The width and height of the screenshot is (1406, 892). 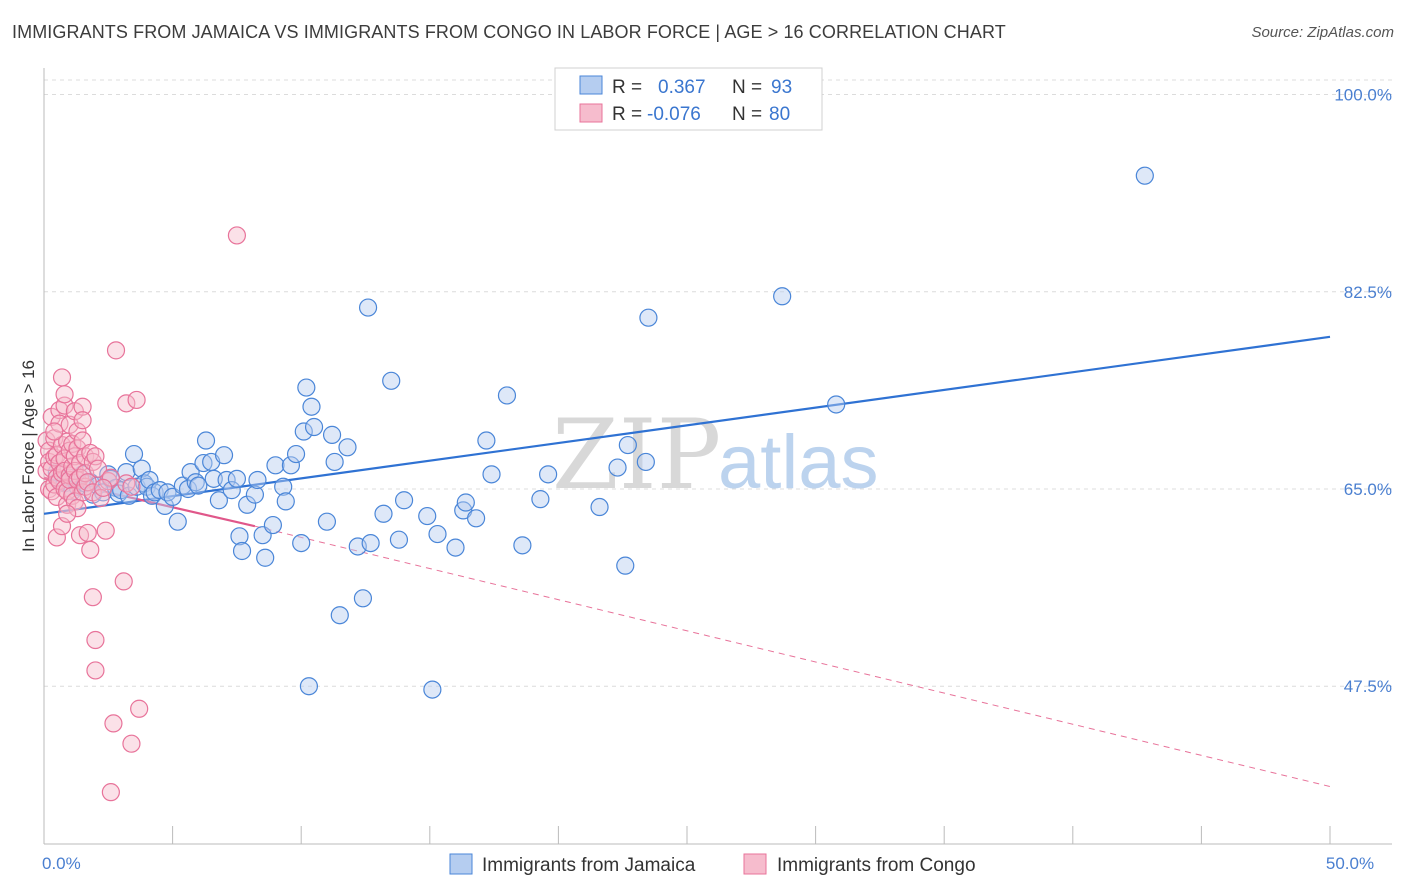 I want to click on watermark: ZIP atlas, so click(x=715, y=455).